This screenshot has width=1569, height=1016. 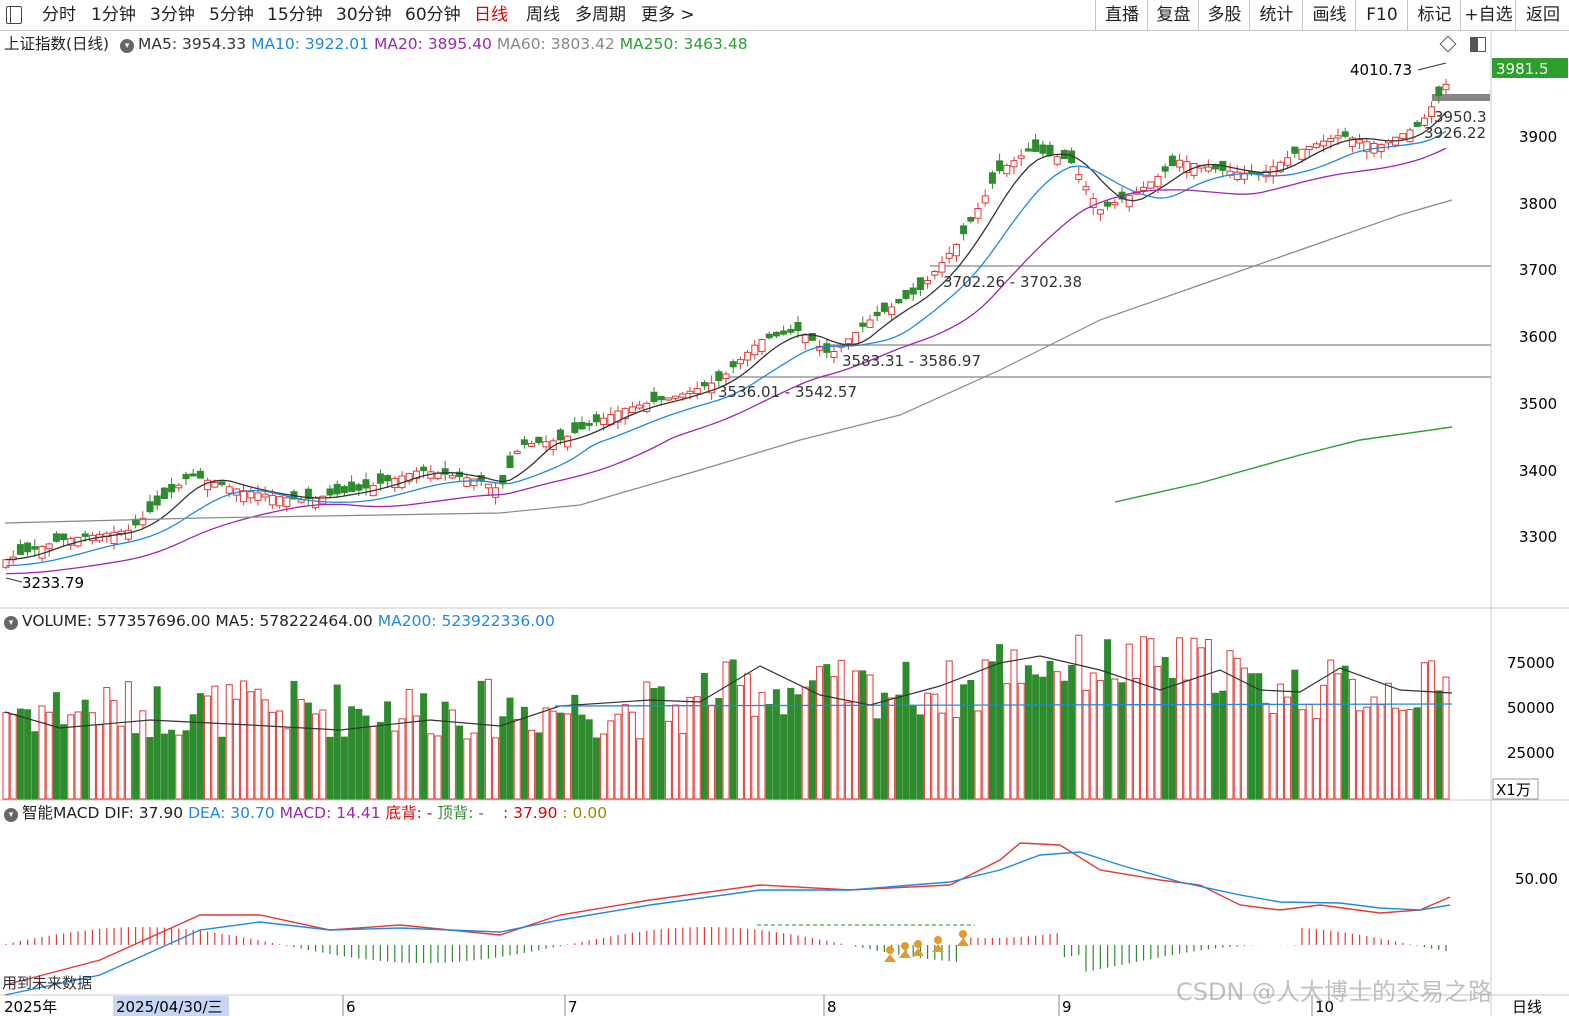 I want to click on tab-3min: 3分钟, so click(x=172, y=15).